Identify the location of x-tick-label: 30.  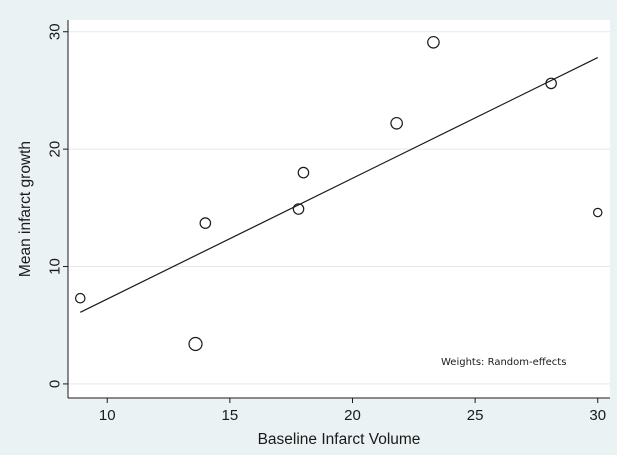
(597, 415).